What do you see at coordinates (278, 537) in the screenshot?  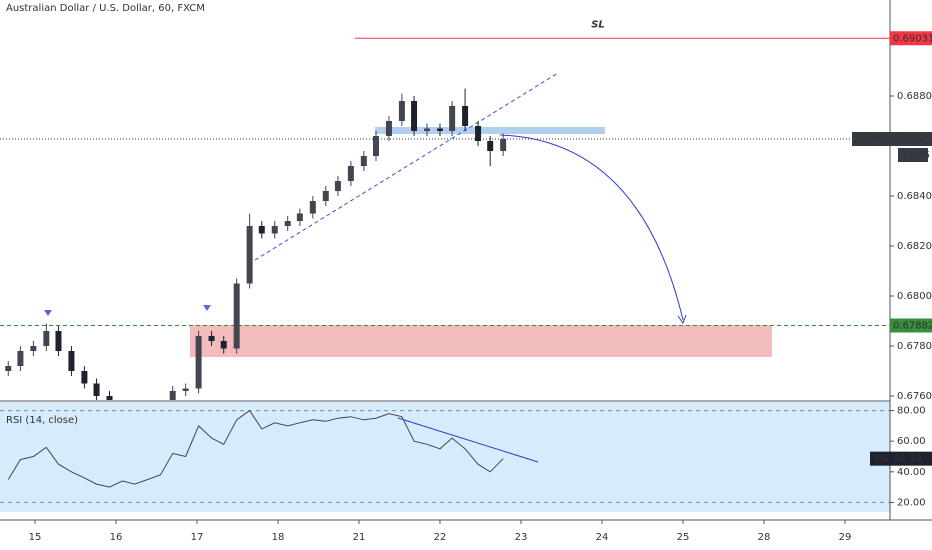 I see `x-tick-label: 18` at bounding box center [278, 537].